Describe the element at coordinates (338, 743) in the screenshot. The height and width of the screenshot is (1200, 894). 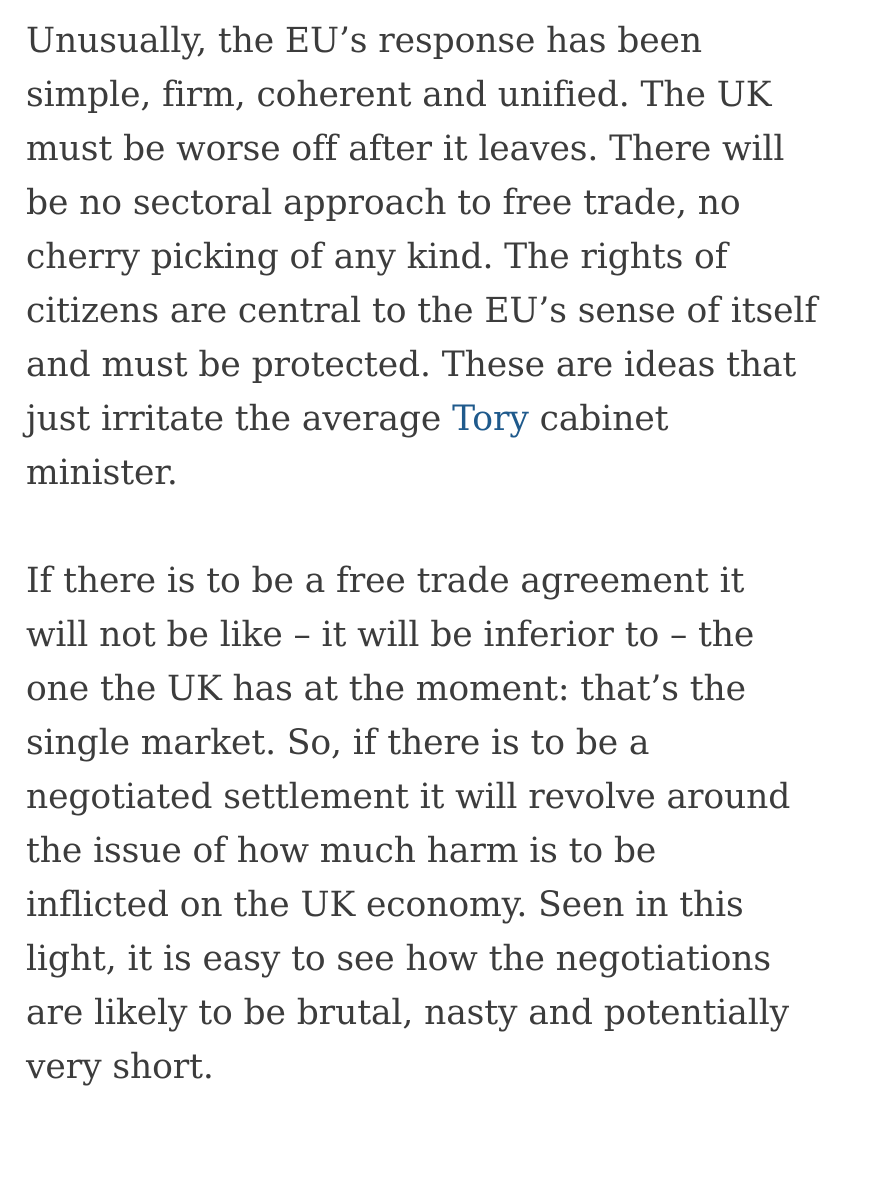
I see `paragraph-line: single market. So, if there is to be a` at that location.